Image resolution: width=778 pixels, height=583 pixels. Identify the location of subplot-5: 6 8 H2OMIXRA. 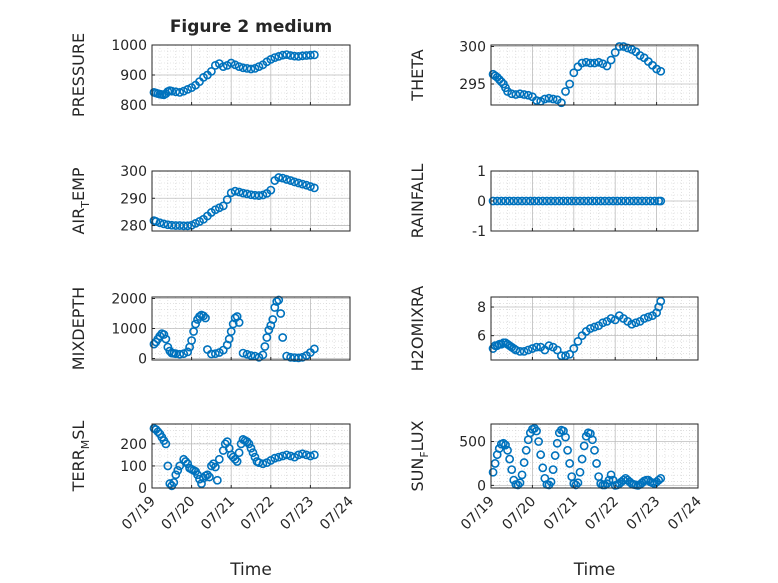
(553, 328).